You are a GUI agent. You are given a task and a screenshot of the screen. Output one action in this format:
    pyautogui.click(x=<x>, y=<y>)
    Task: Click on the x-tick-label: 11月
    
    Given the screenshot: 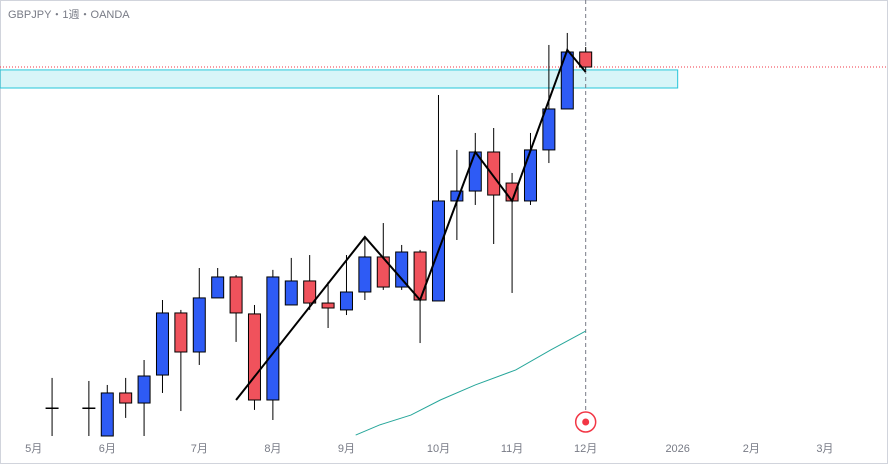 What is the action you would take?
    pyautogui.click(x=512, y=449)
    